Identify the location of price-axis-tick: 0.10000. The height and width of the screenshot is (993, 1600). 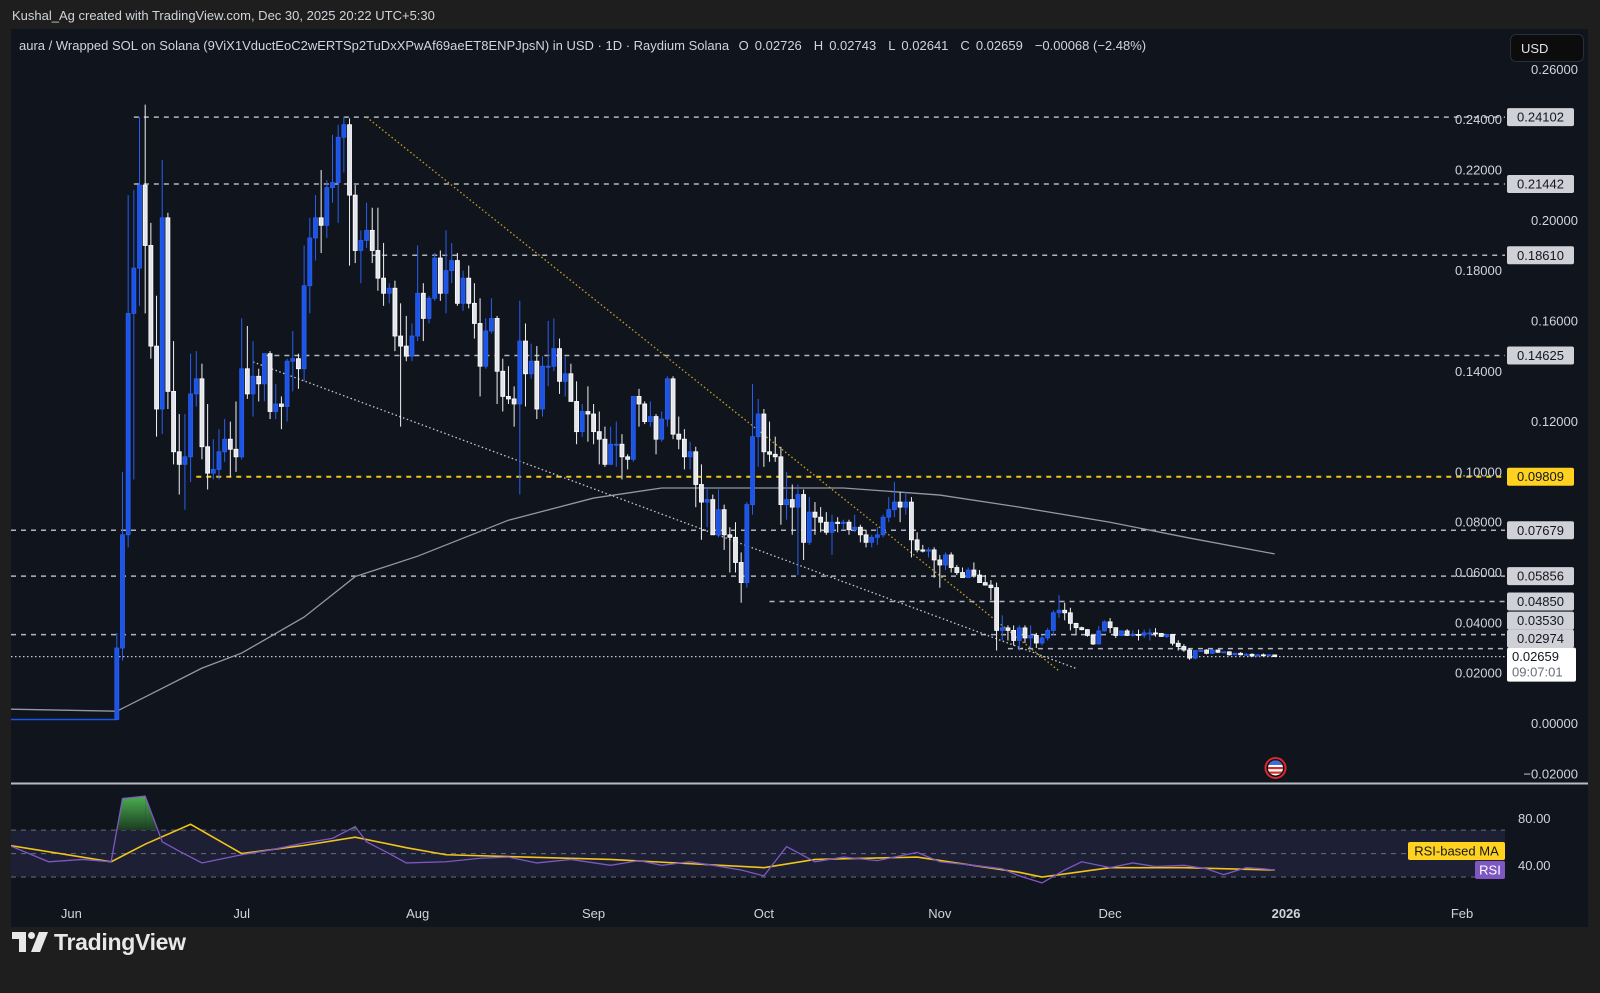
(1478, 471).